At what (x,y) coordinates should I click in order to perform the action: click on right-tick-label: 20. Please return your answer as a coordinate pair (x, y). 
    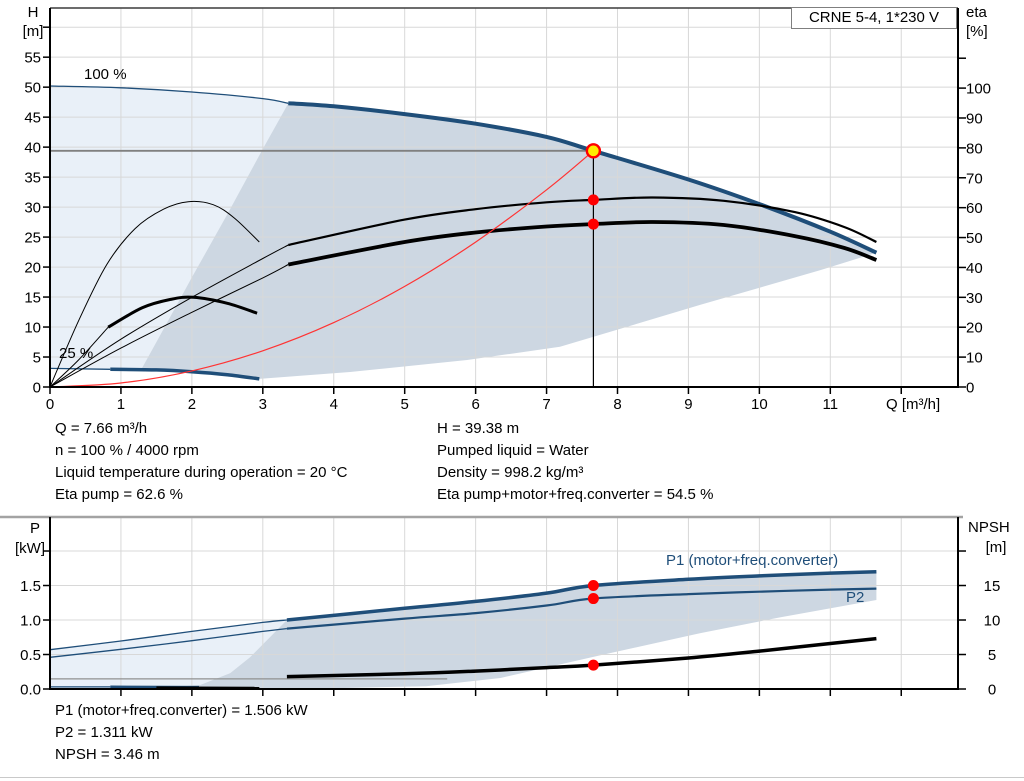
    Looking at the image, I should click on (974, 328).